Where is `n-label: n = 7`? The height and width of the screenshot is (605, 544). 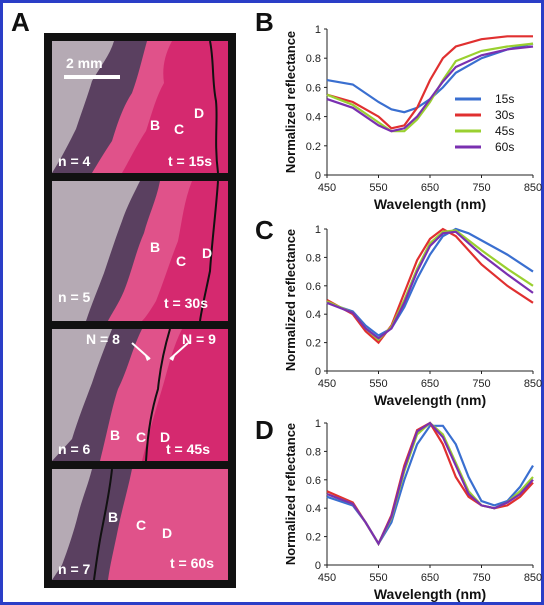
n-label: n = 7 is located at coordinates (74, 569).